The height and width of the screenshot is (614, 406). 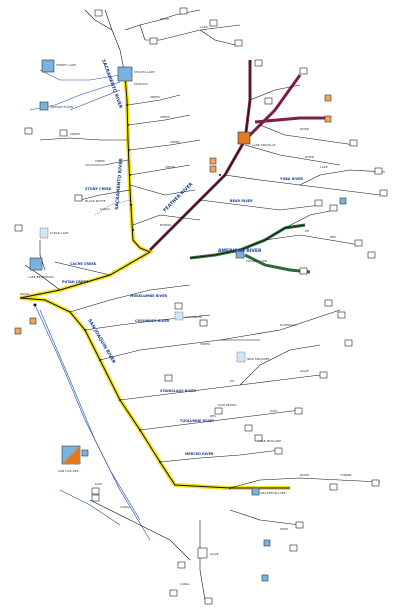 I want to click on west-pp, so click(x=33, y=321).